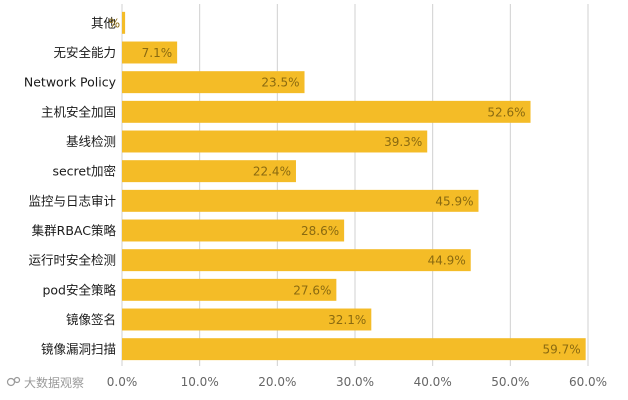  I want to click on watermark-text: 大数据观察, so click(54, 382).